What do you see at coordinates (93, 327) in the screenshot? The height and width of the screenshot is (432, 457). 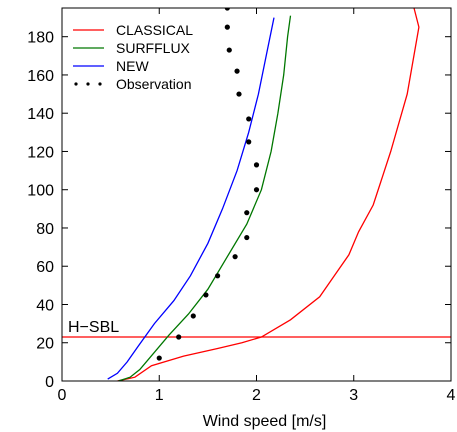 I see `hsbl-label: H−SBL` at bounding box center [93, 327].